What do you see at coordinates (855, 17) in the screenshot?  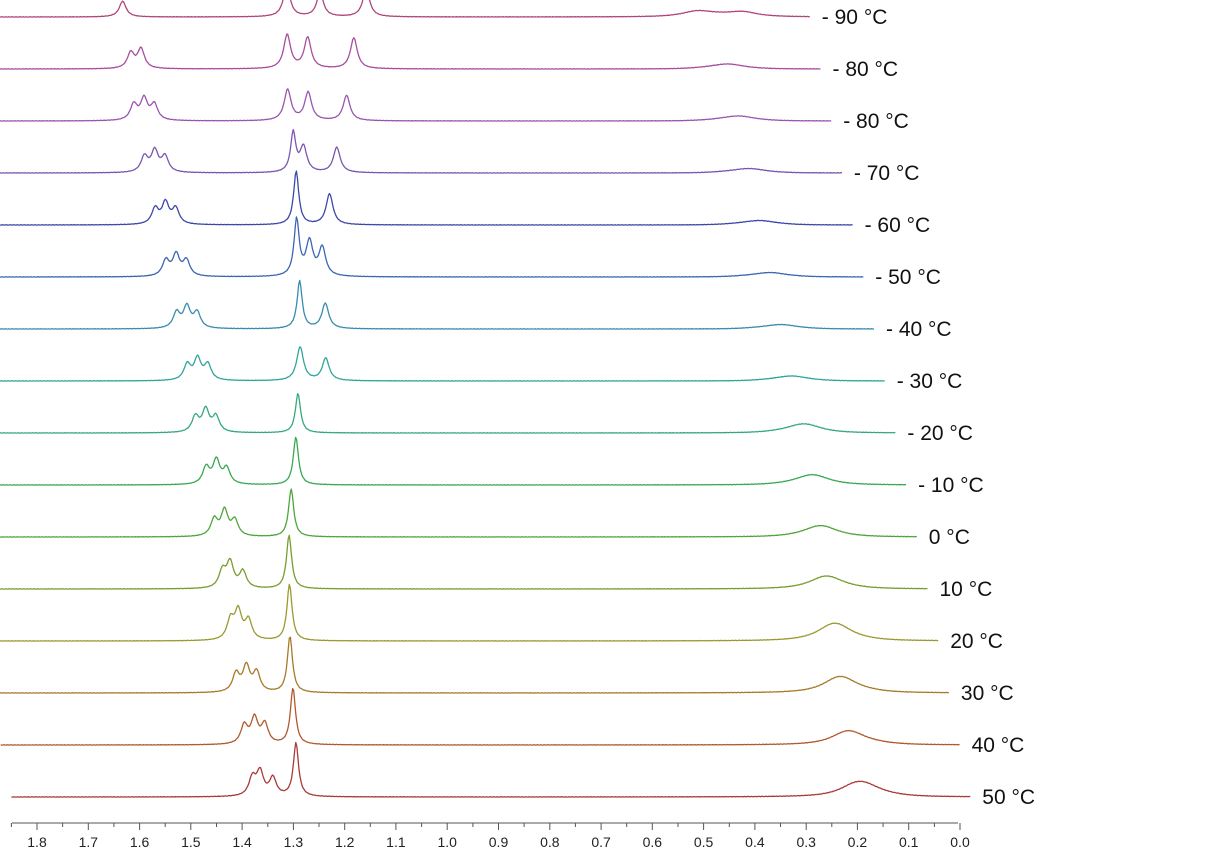 I see `temperature-label: - 90 °C` at bounding box center [855, 17].